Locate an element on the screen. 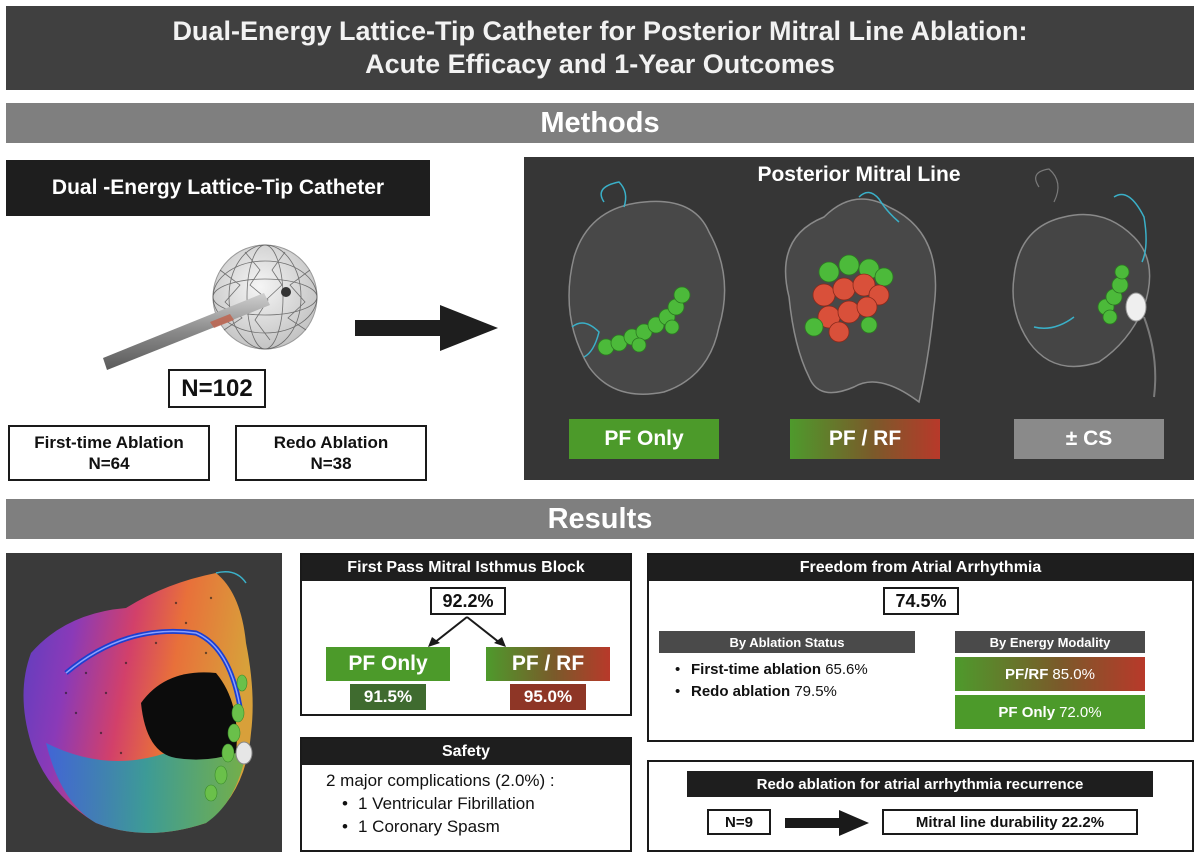 This screenshot has width=1200, height=862. status-item-first-time: First-time ablation 65.6% is located at coordinates (769, 670).